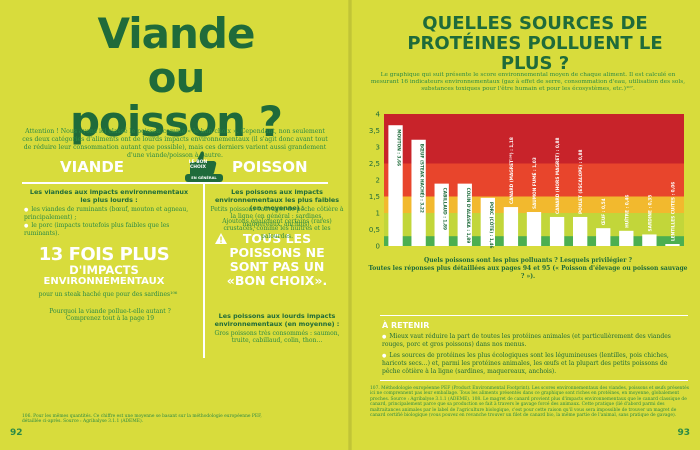 The height and width of the screenshot is (450, 700). Describe the element at coordinates (204, 266) in the screenshot. I see `divider-vertical` at that location.